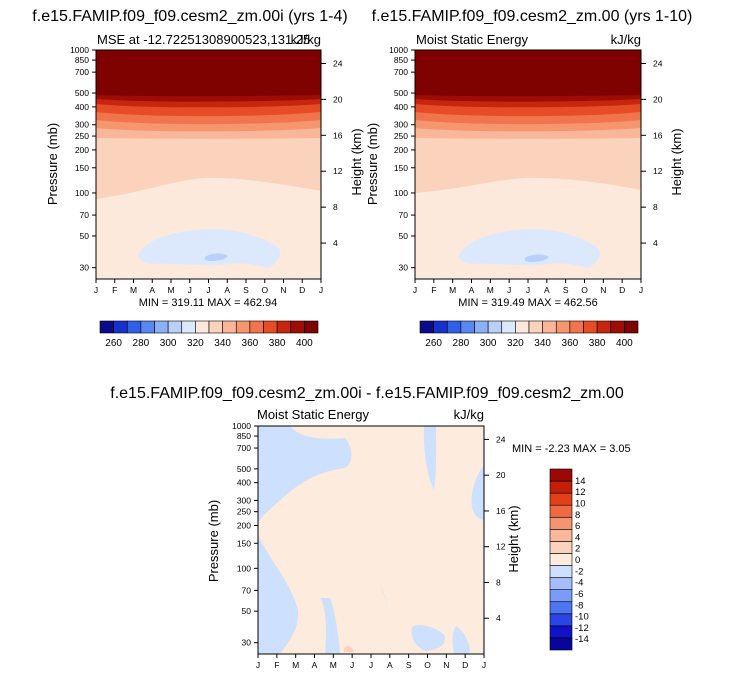  Describe the element at coordinates (469, 414) in the screenshot. I see `panel3-units: kJ/kg` at that location.